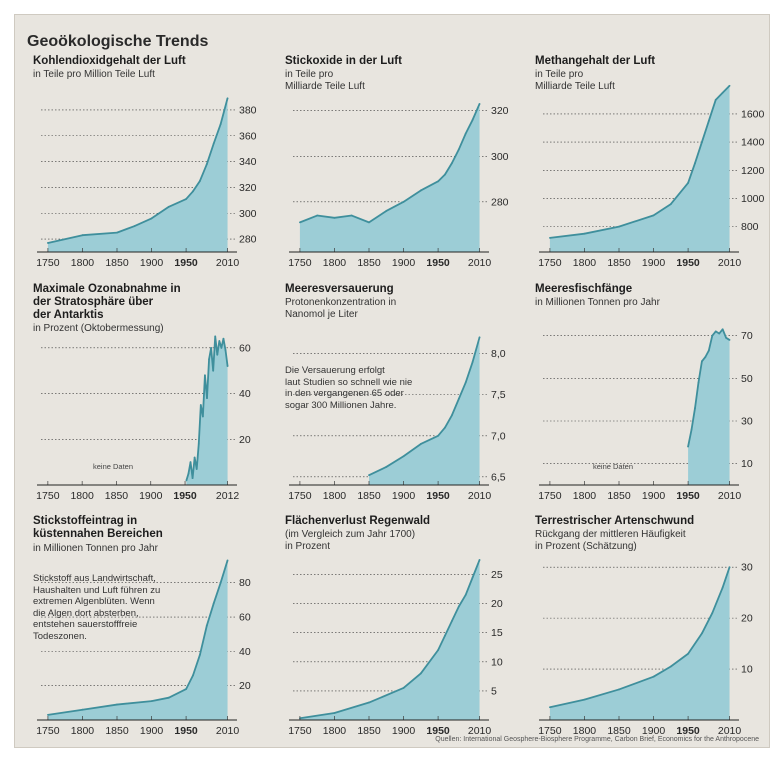 The image size is (784, 764). Describe the element at coordinates (753, 143) in the screenshot. I see `y-tick-label: 1400` at that location.